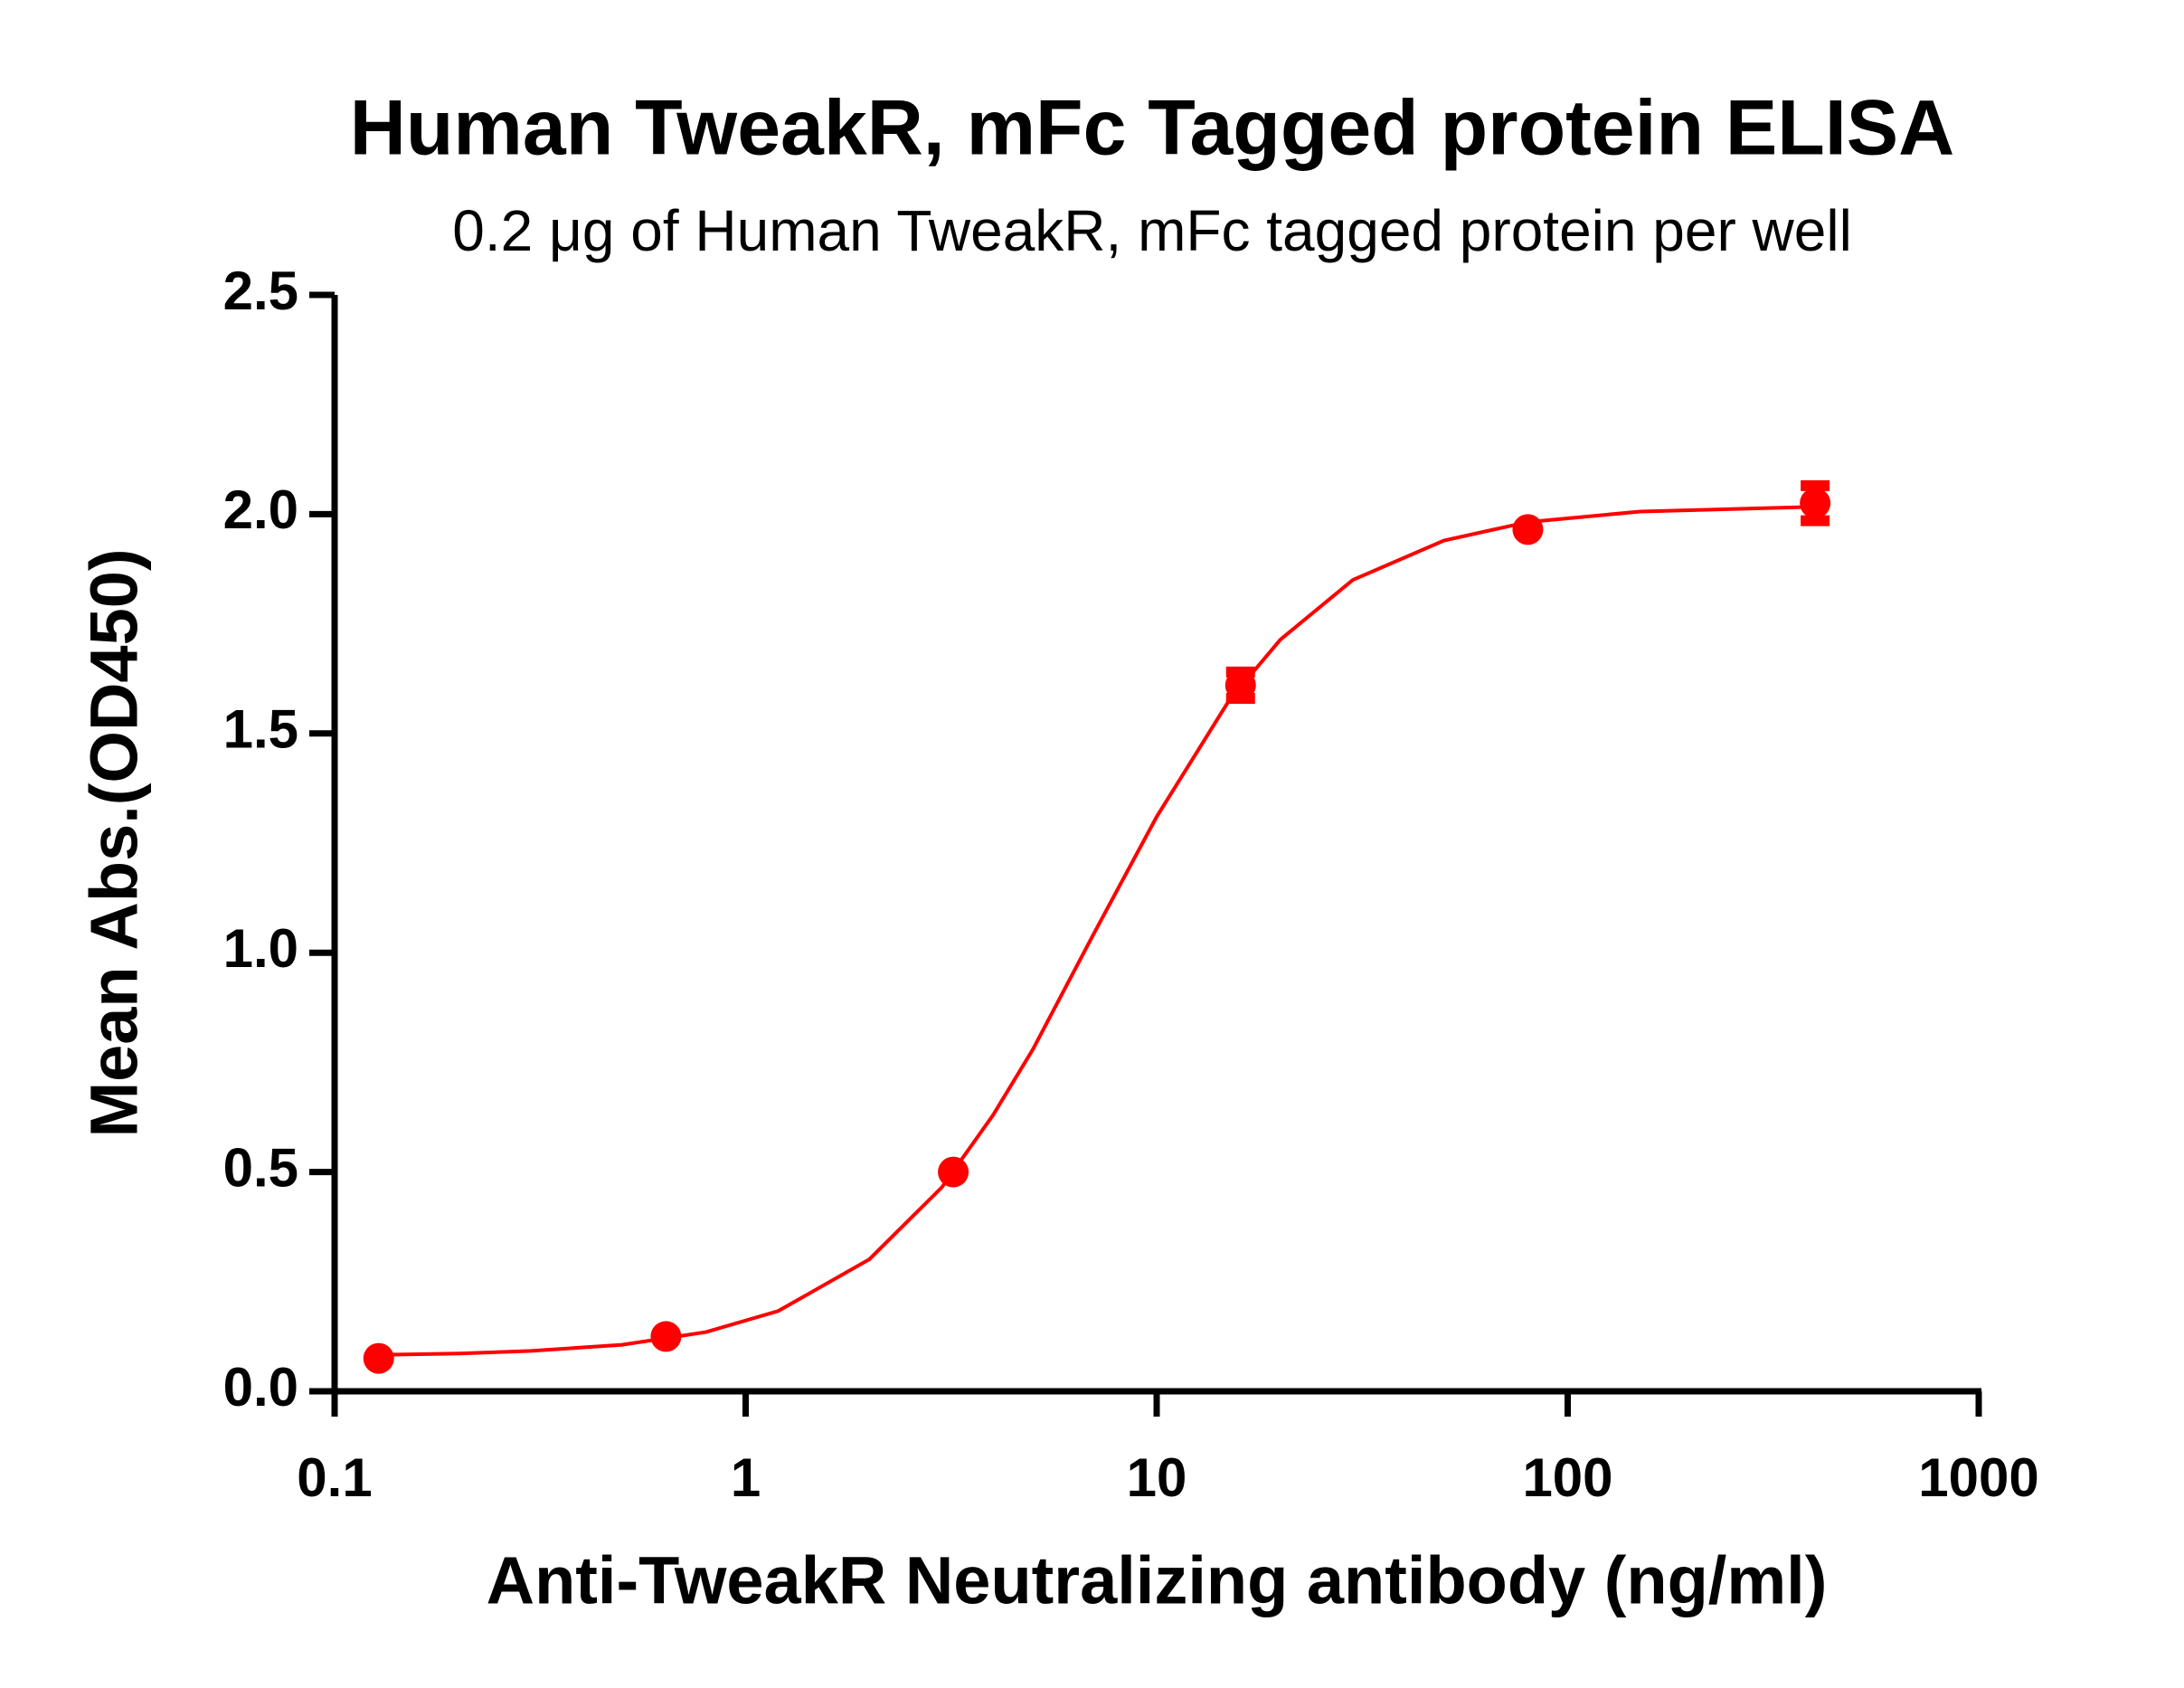  Describe the element at coordinates (1152, 128) in the screenshot. I see `chart-title: Human TweakR, mFc Tagged protein ELISA` at that location.